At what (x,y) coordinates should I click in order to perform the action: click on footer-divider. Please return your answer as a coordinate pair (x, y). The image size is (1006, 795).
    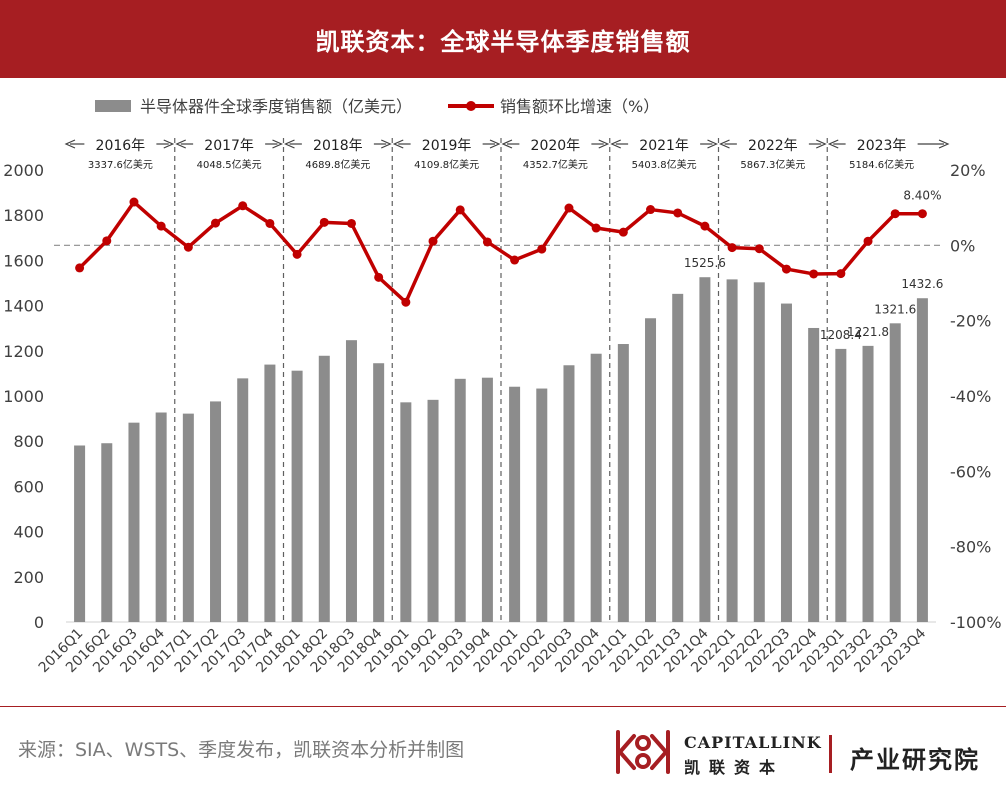
    Looking at the image, I should click on (503, 706).